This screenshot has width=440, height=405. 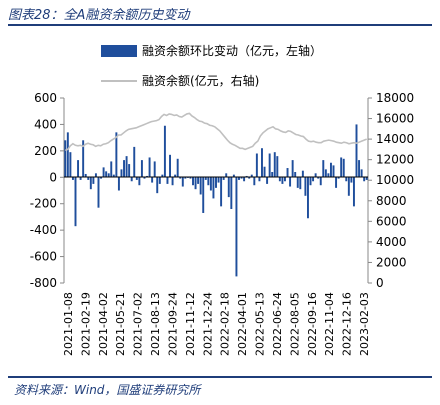 I want to click on right-tick-label: 2000, so click(x=391, y=262).